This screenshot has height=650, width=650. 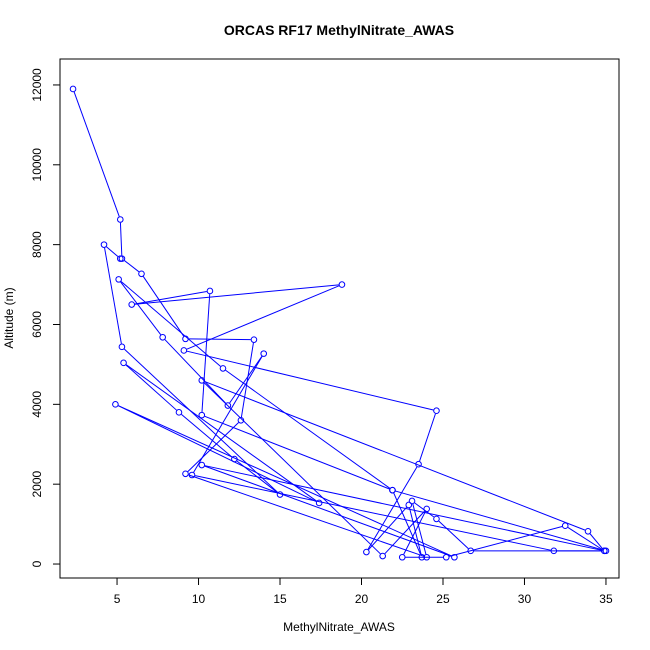 I want to click on x-axis: 5 10 15 20 25 30 35, so click(x=363, y=591).